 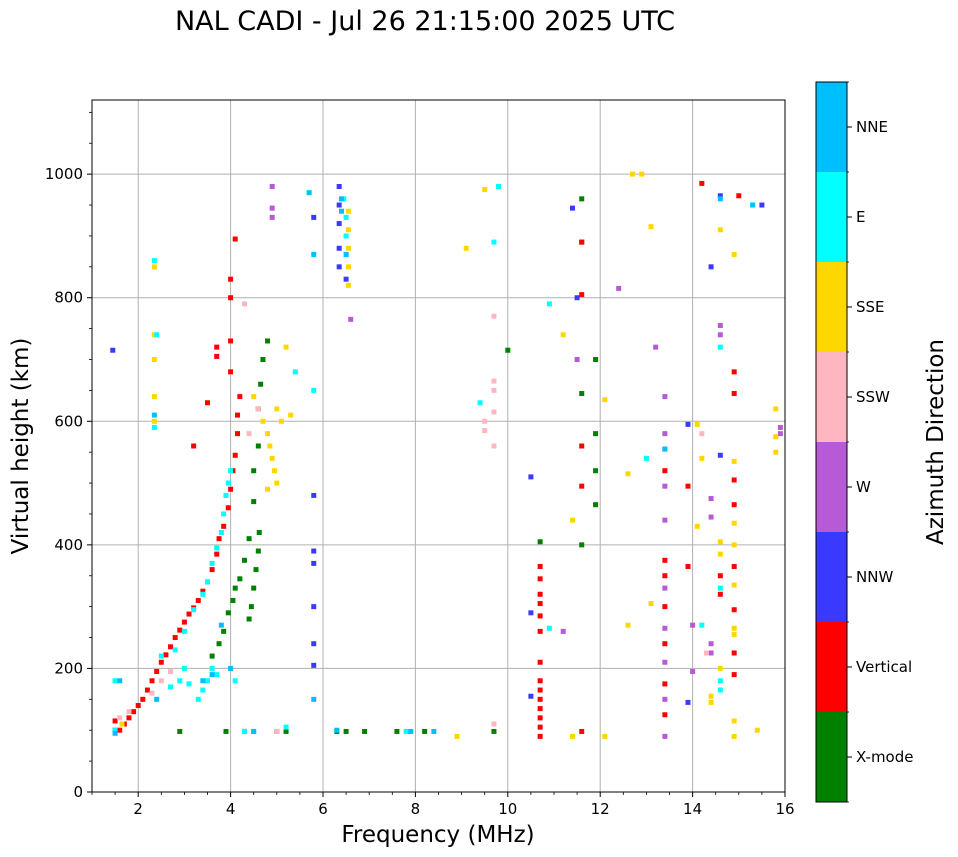 I want to click on x-tick-label: 14, so click(x=692, y=809).